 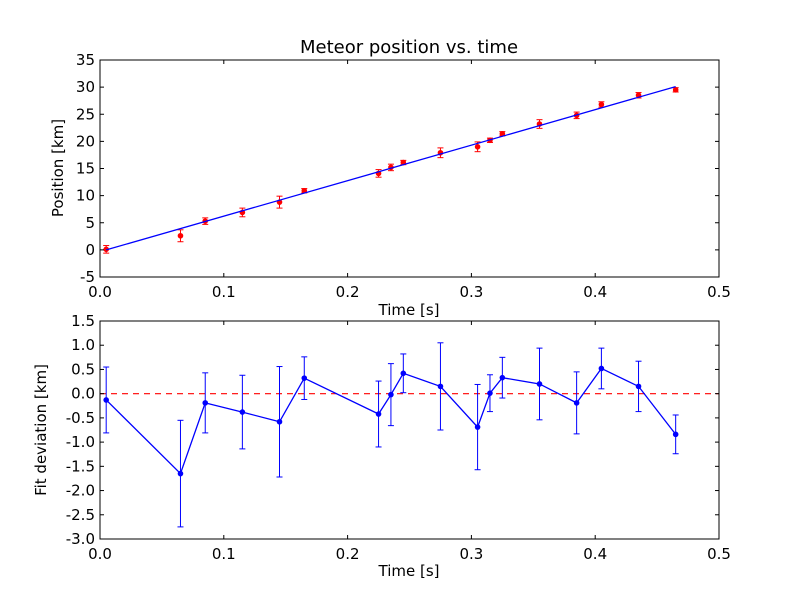 I want to click on position-plot-y-tick-label: 20, so click(x=85, y=141).